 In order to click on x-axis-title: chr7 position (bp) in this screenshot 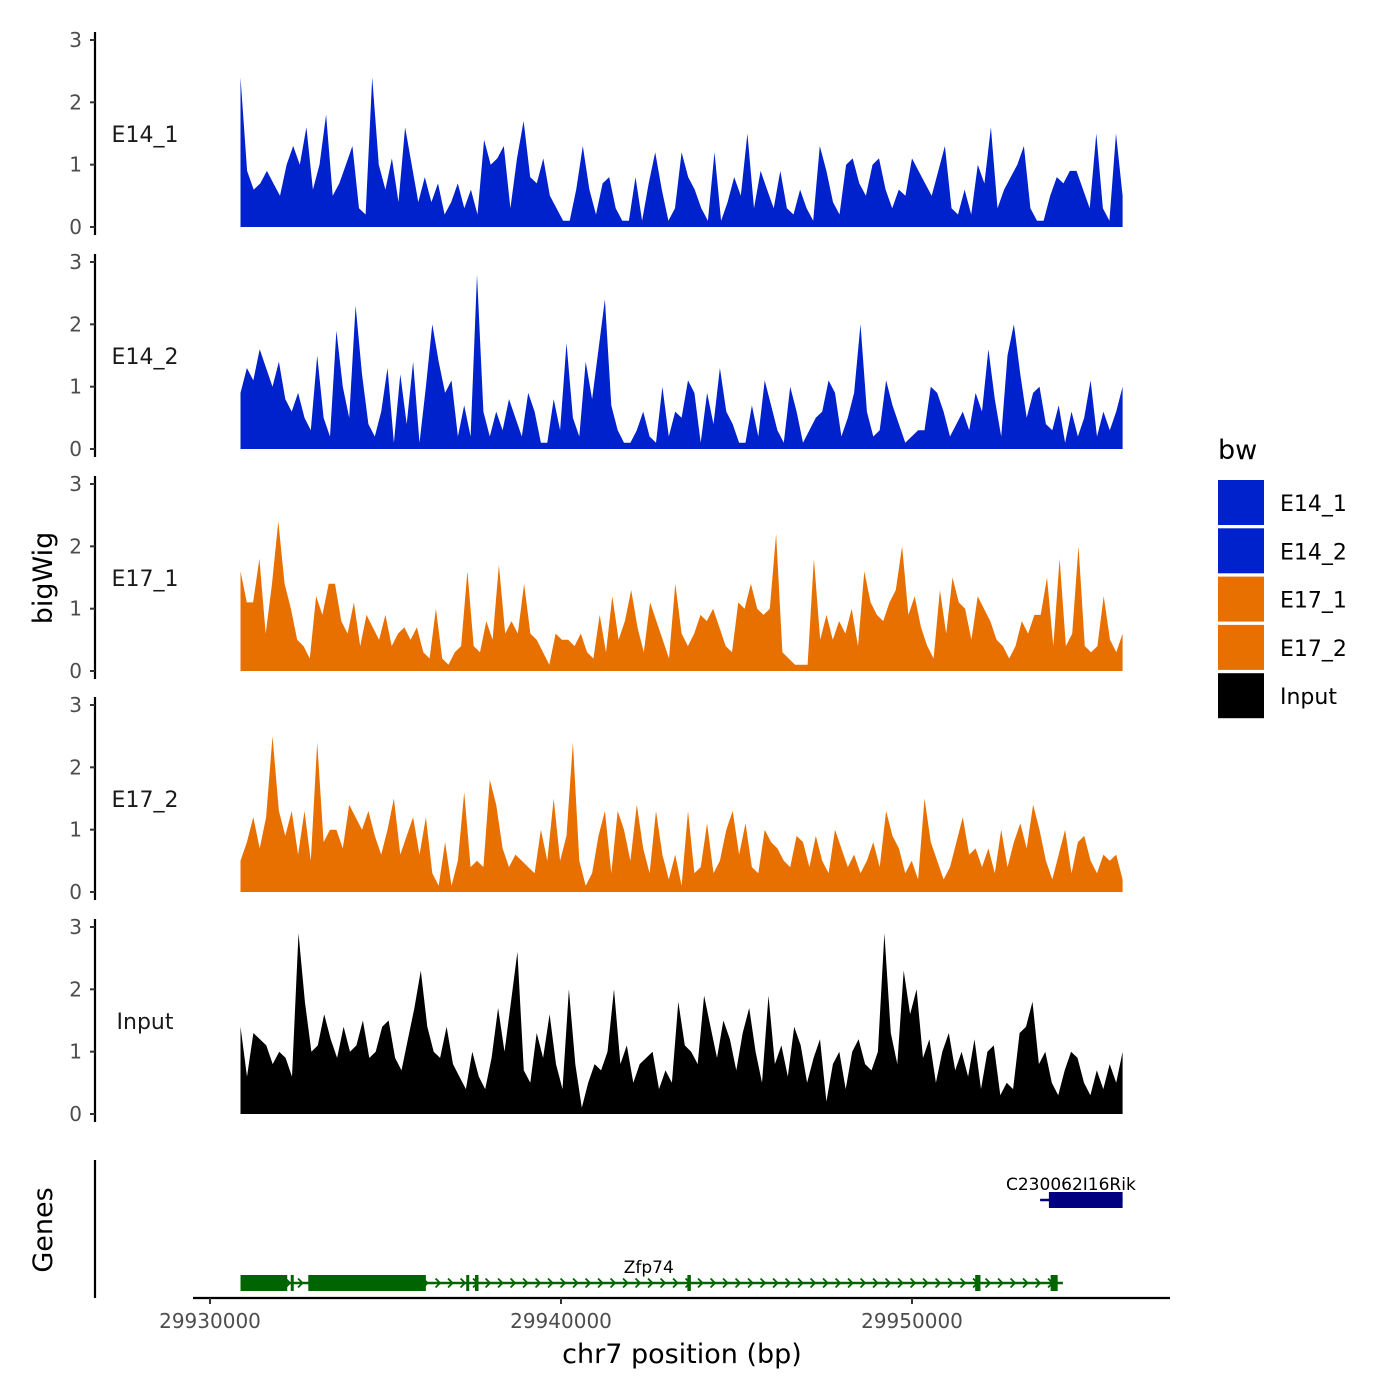, I will do `click(682, 1354)`.